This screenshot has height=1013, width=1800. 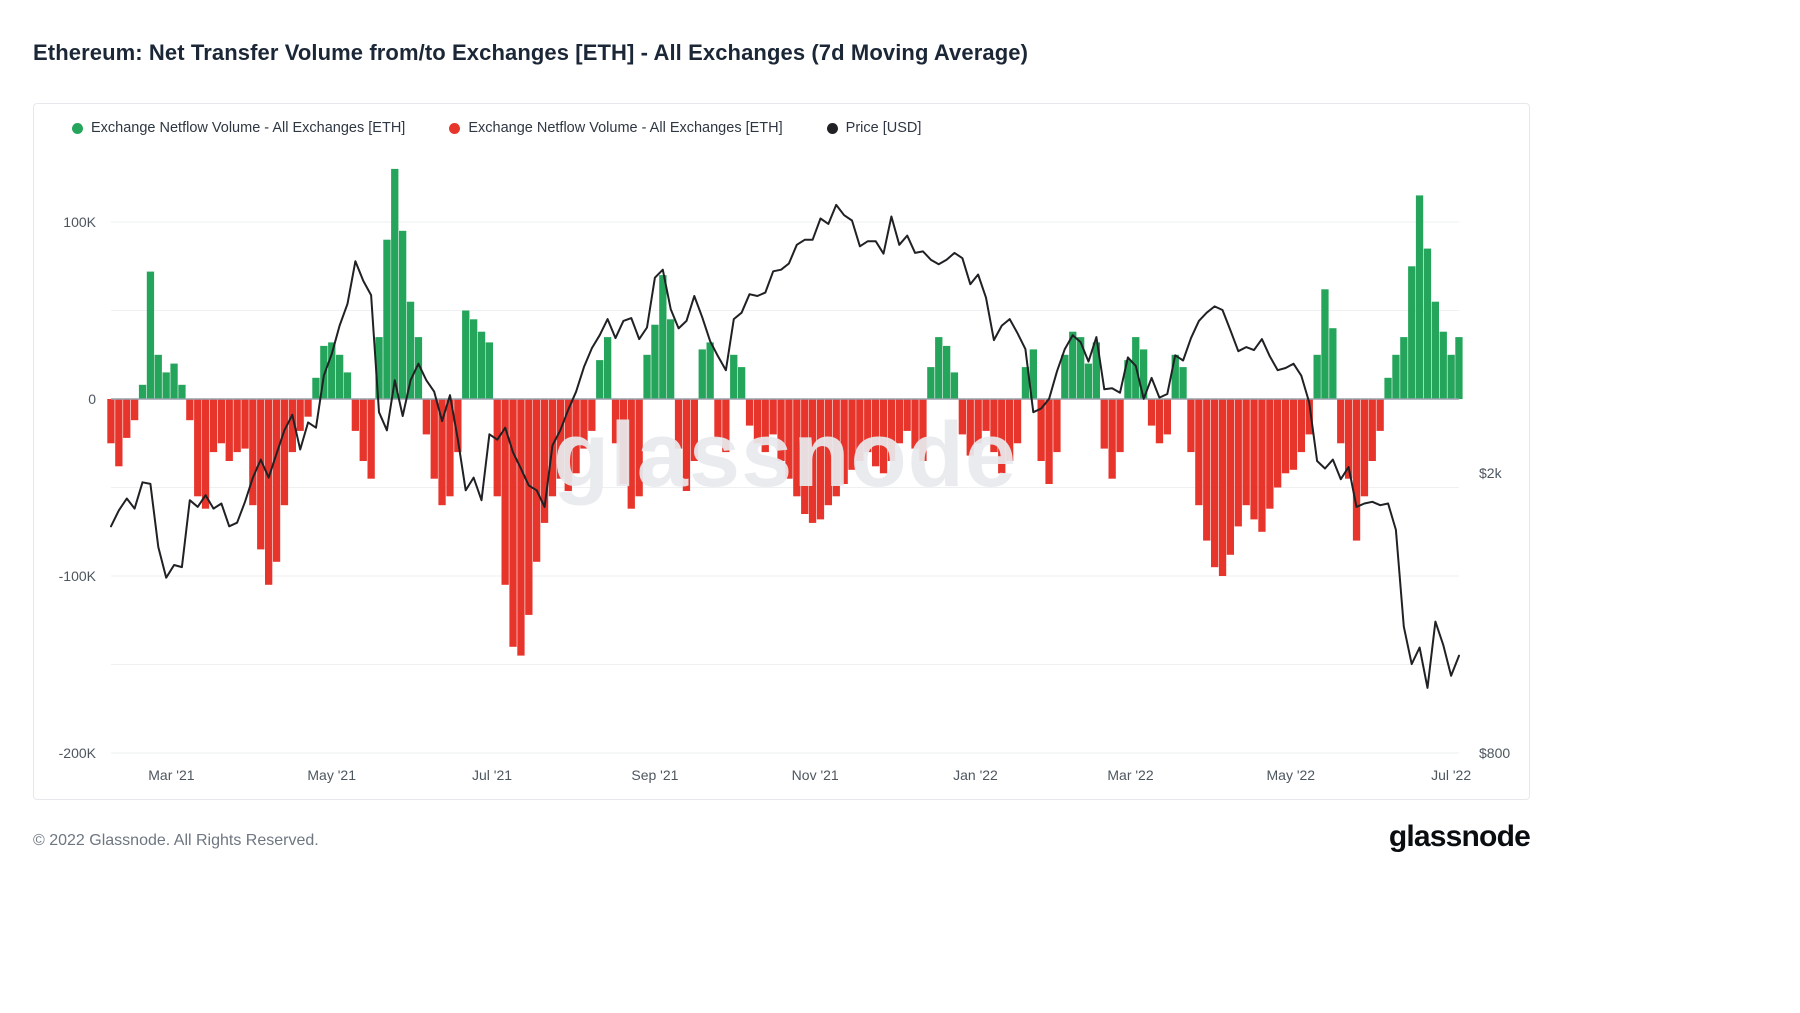 What do you see at coordinates (785, 455) in the screenshot?
I see `watermark-text: glassnode` at bounding box center [785, 455].